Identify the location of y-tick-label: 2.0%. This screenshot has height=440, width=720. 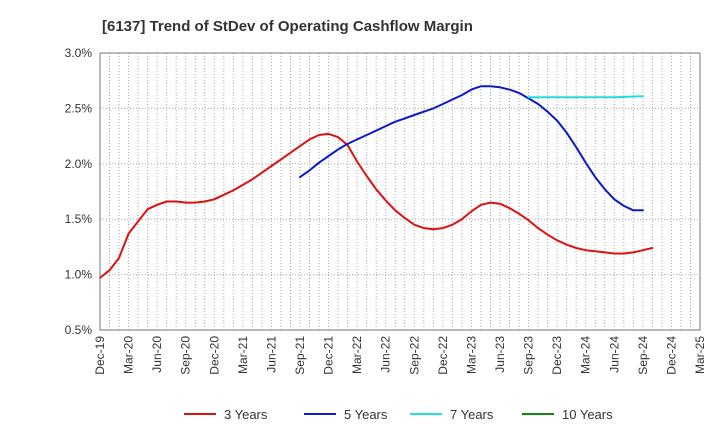
(79, 164).